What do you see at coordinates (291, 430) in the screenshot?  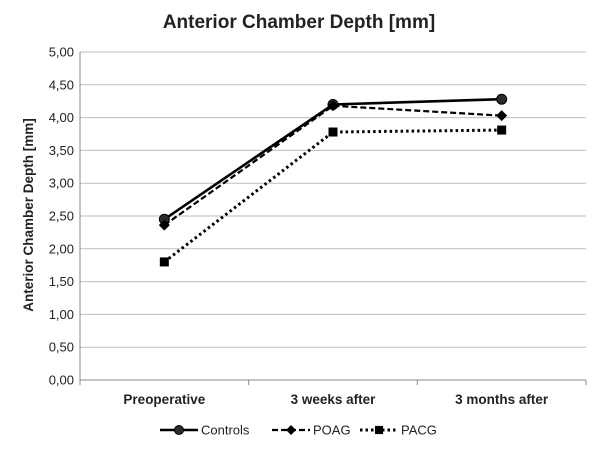 I see `legend-marker-poag` at bounding box center [291, 430].